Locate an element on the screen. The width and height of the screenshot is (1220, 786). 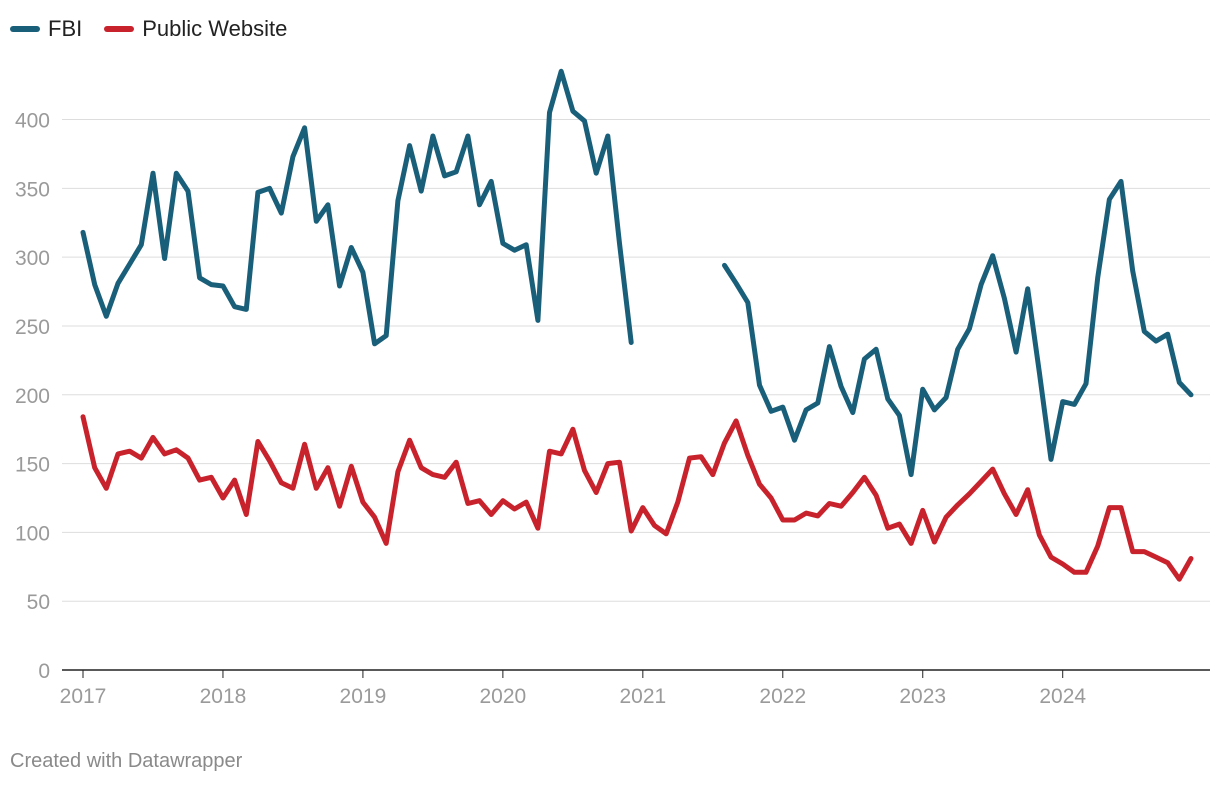
y-tick-label: 150 is located at coordinates (32, 465).